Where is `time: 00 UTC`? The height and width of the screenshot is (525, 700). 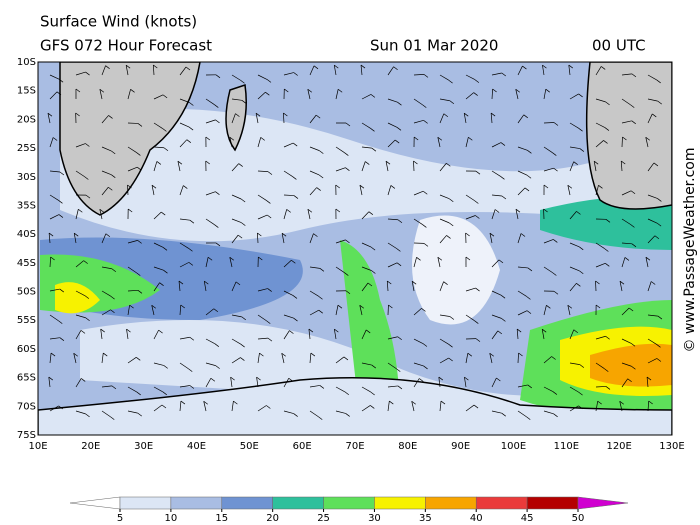
time: 00 UTC is located at coordinates (619, 46).